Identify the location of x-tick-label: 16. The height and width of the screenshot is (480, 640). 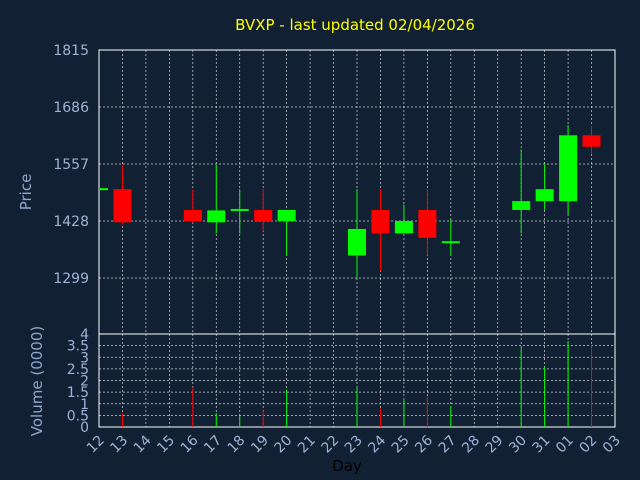
(190, 444).